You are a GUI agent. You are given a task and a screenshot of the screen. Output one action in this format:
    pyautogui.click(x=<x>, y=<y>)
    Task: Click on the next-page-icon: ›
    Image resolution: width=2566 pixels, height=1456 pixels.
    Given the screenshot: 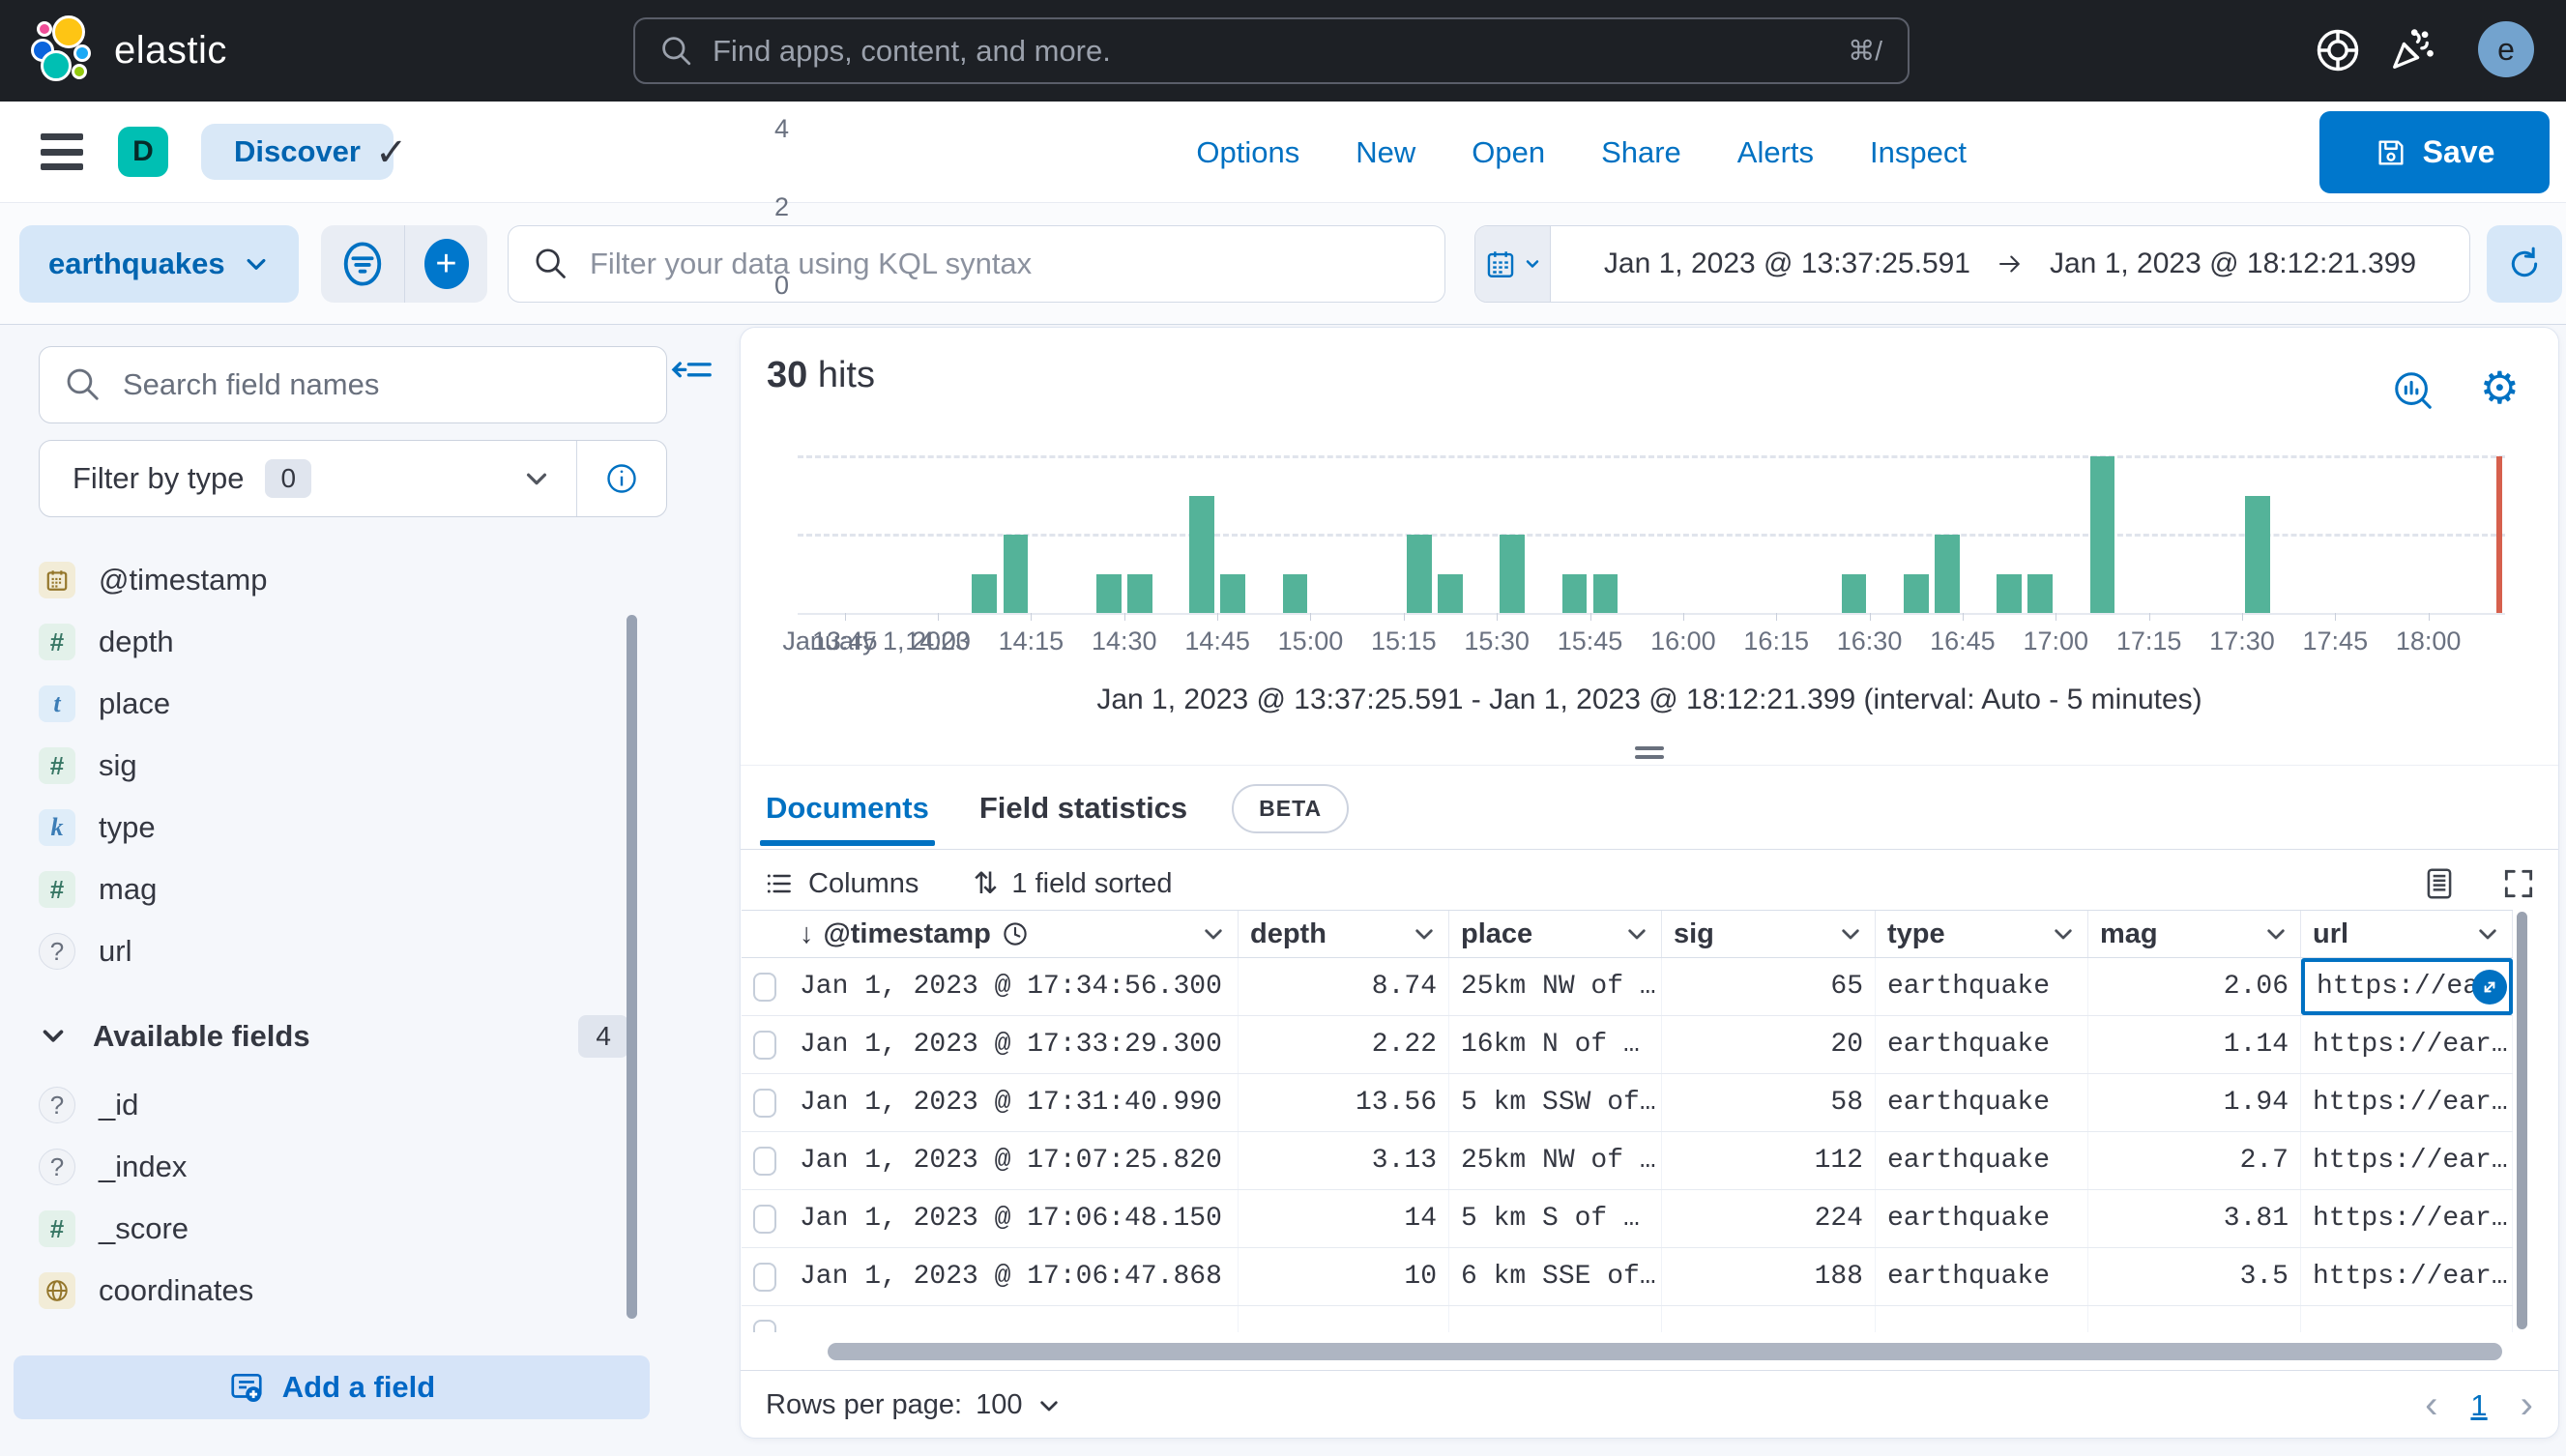 What is the action you would take?
    pyautogui.click(x=2526, y=1404)
    